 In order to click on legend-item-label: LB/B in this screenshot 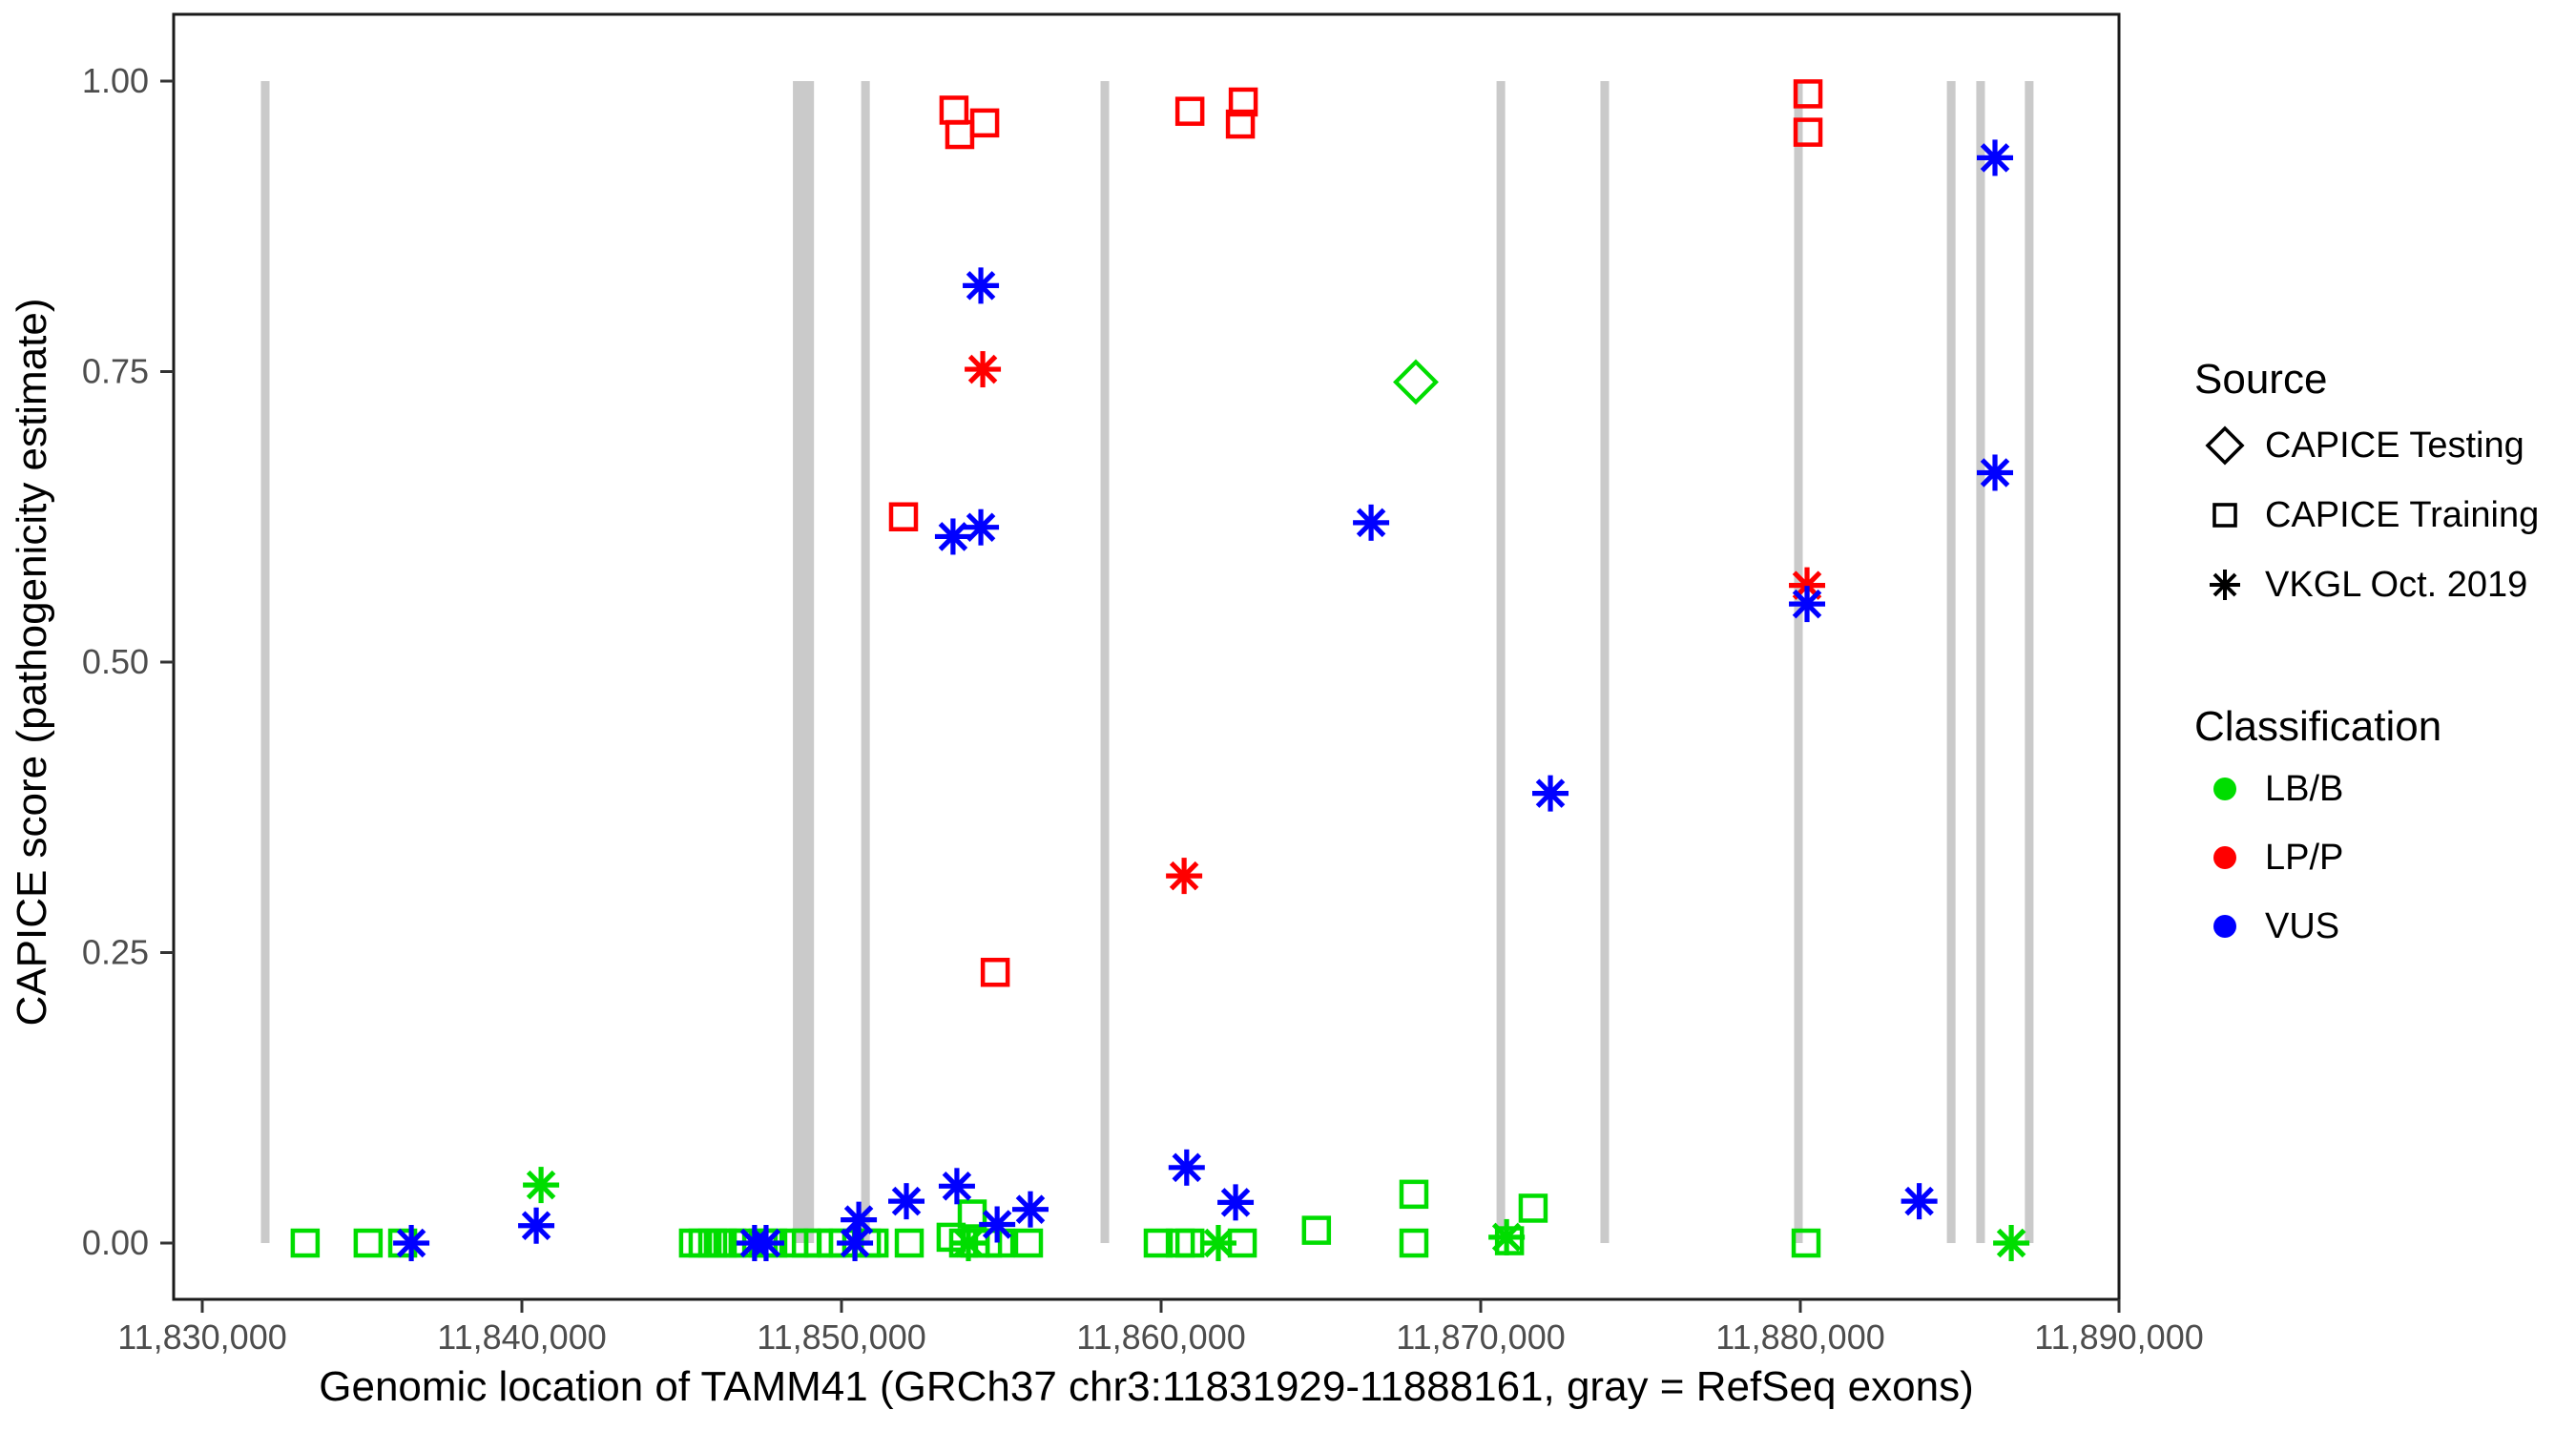, I will do `click(2304, 788)`.